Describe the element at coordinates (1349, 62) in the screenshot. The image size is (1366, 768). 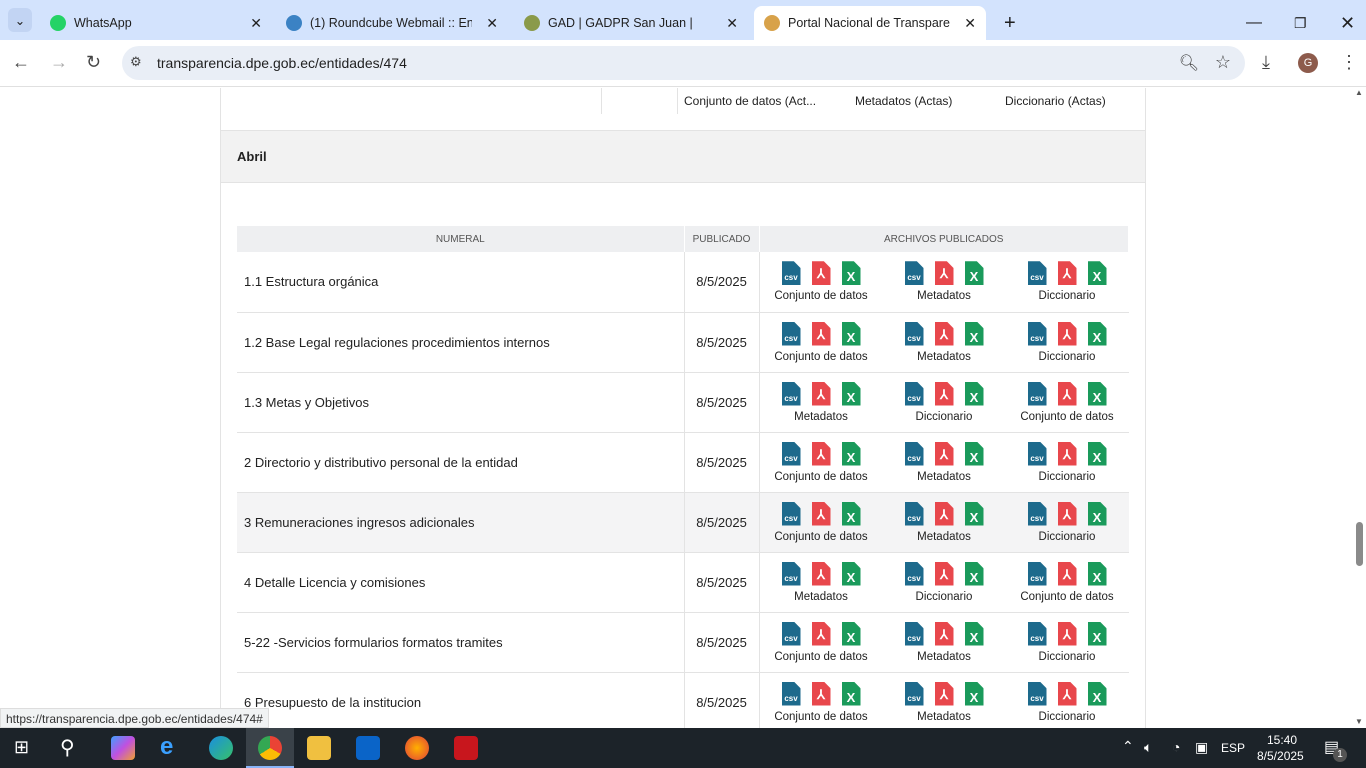
I see `menu-icon: ⋮` at that location.